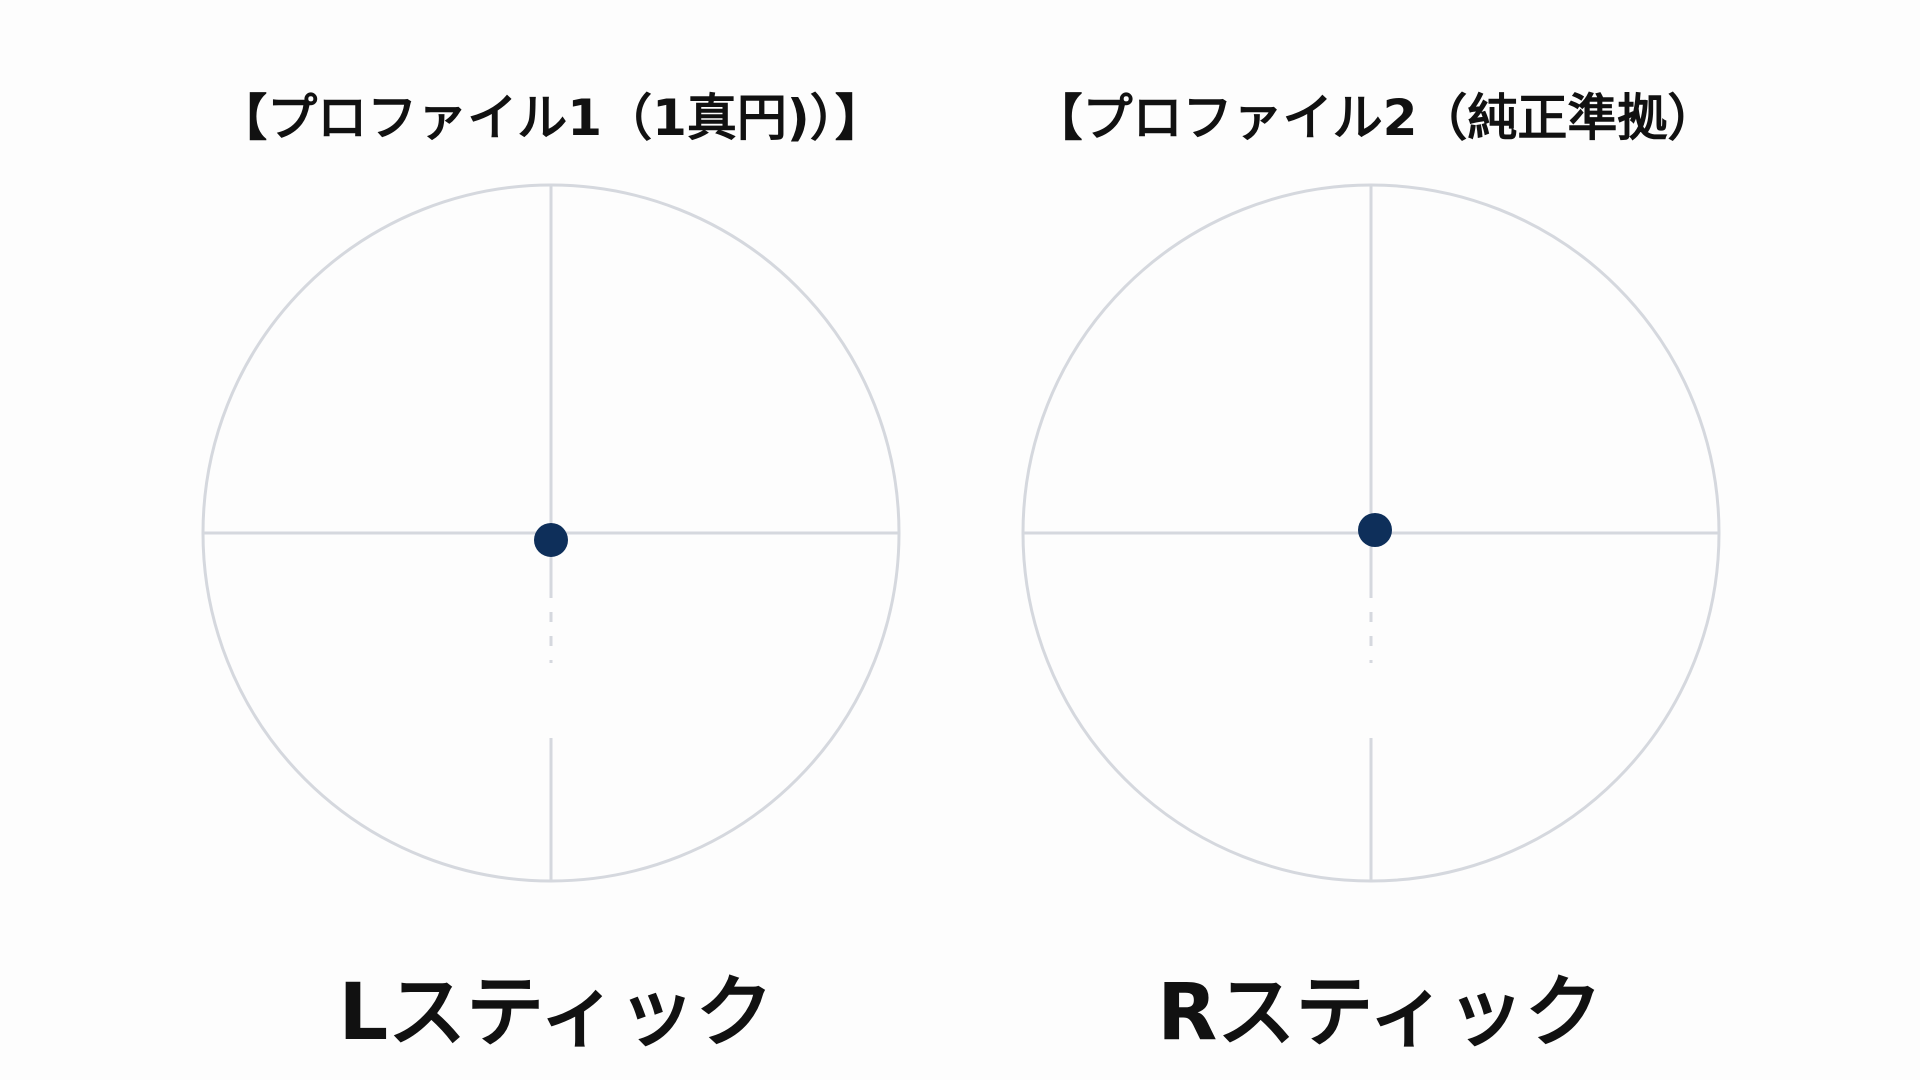  Describe the element at coordinates (556, 1013) in the screenshot. I see `left-stick-label: Lスティック` at that location.